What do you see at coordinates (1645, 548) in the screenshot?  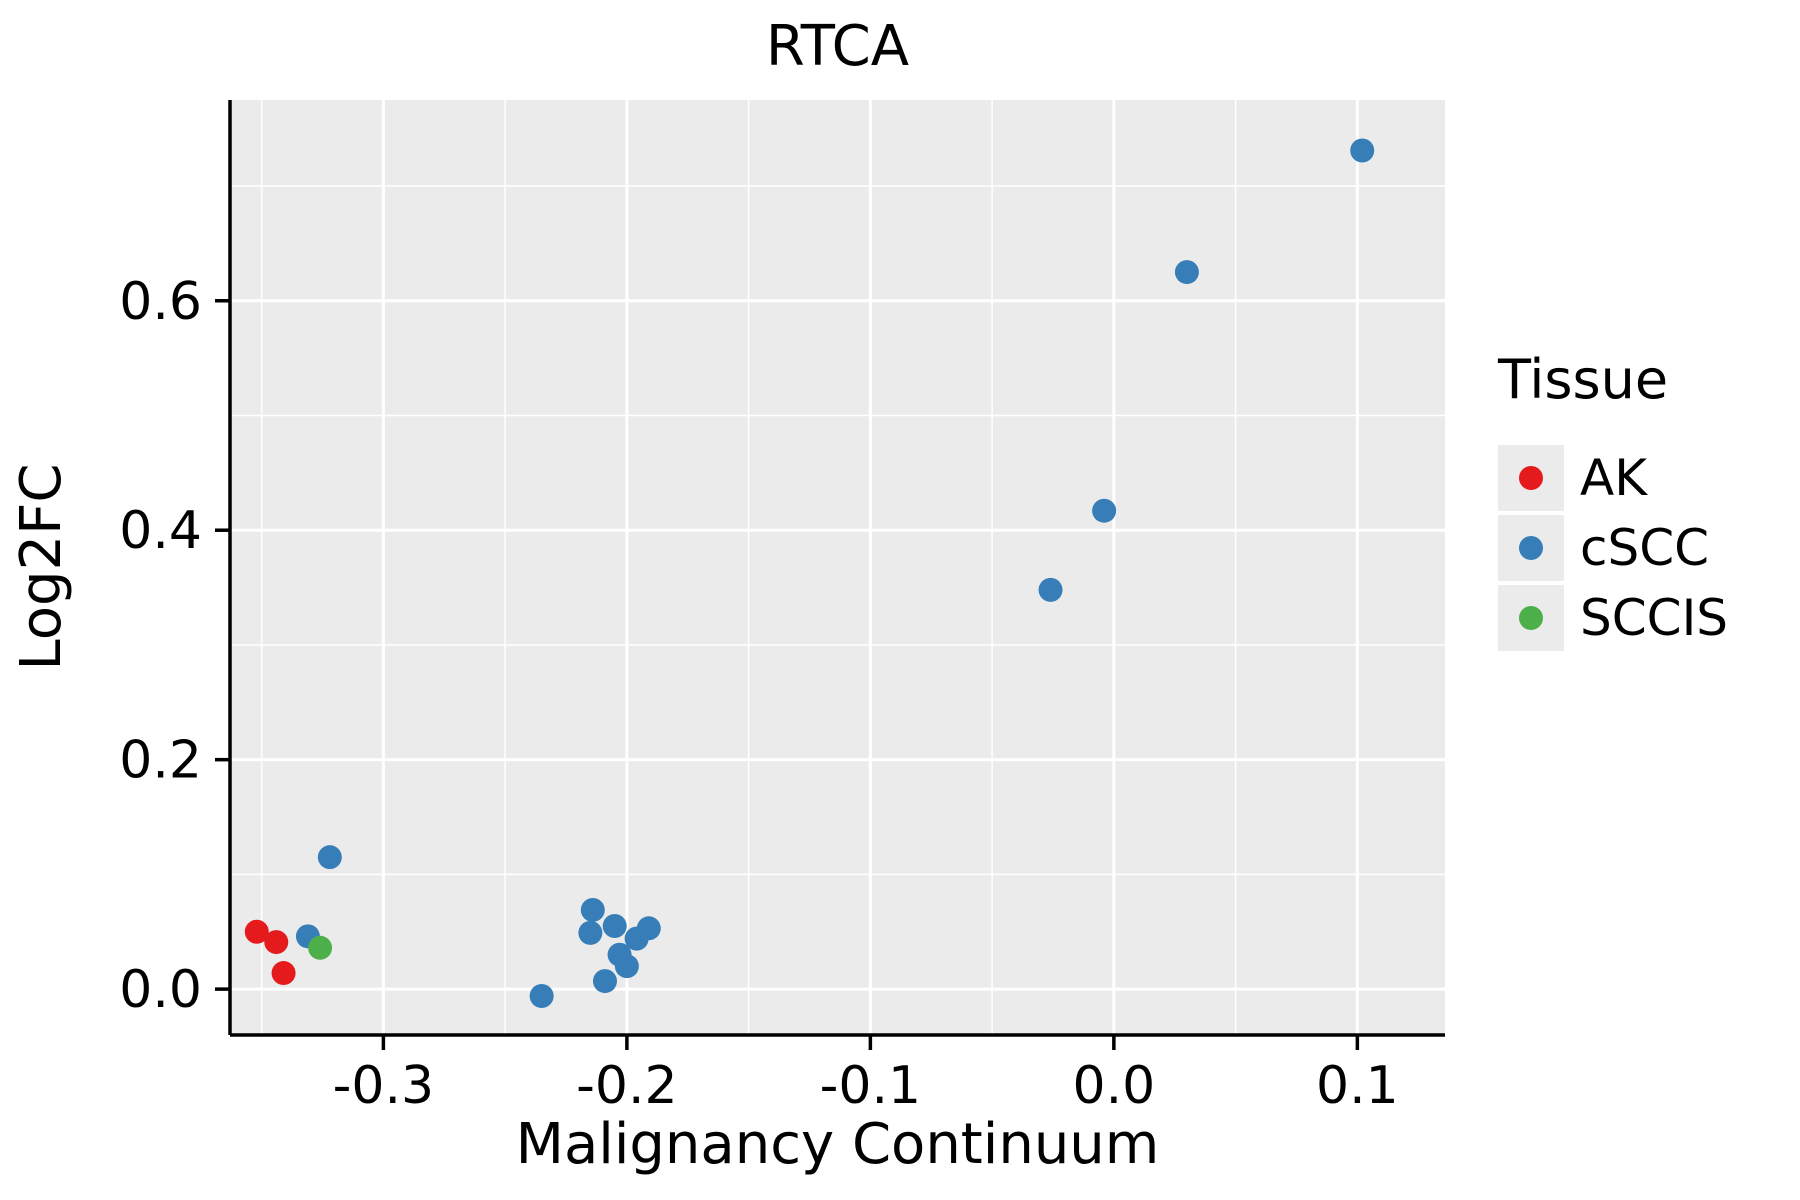 I see `legend-label: cSCC` at bounding box center [1645, 548].